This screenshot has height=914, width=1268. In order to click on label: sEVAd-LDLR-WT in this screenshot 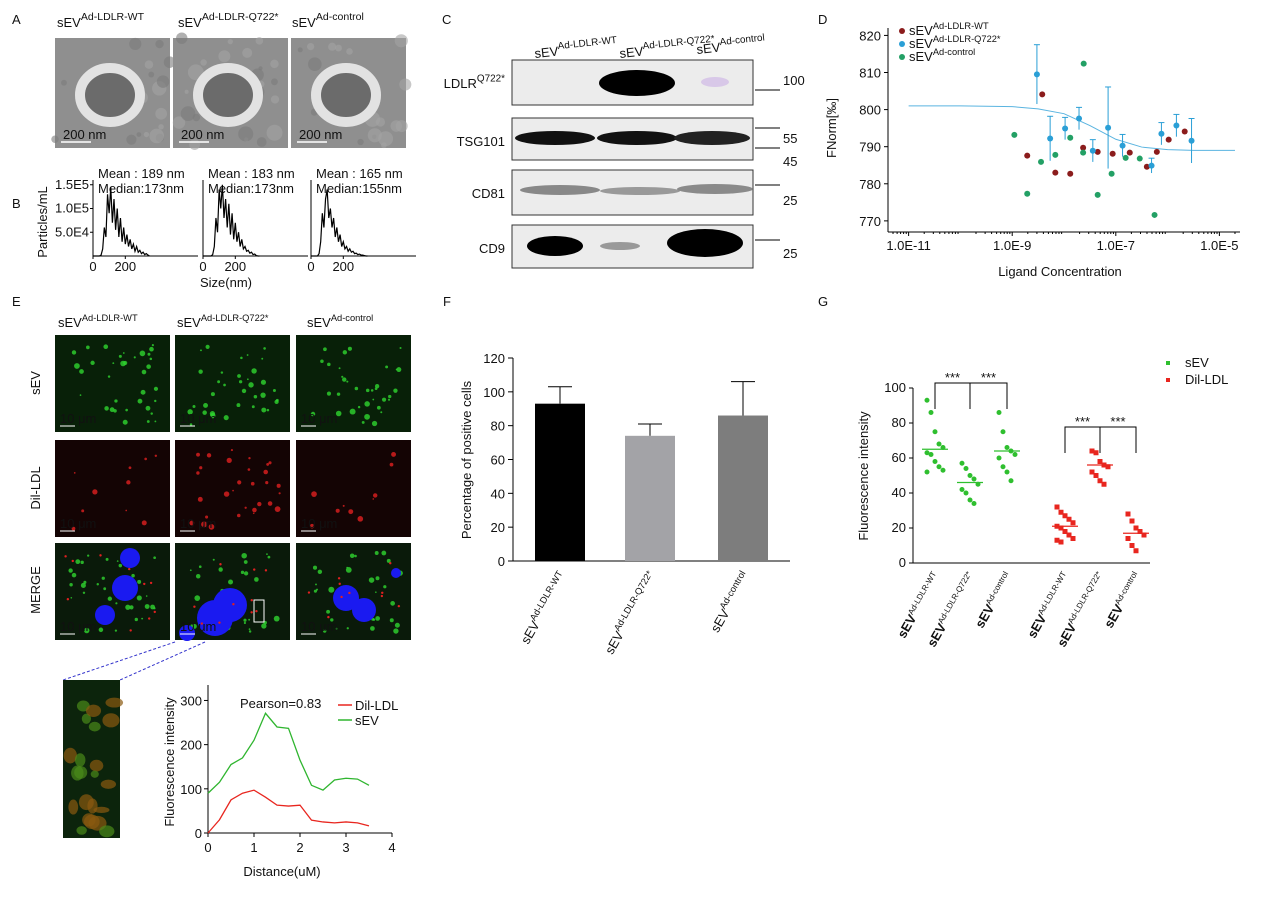, I will do `click(98, 321)`.